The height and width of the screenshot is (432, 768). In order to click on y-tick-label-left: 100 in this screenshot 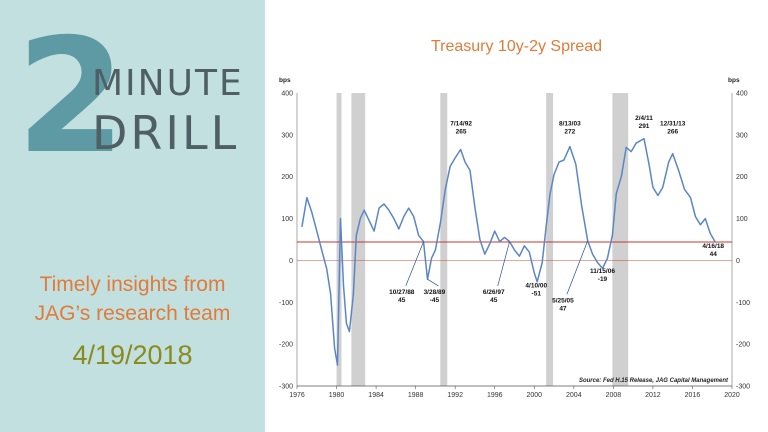, I will do `click(287, 219)`.